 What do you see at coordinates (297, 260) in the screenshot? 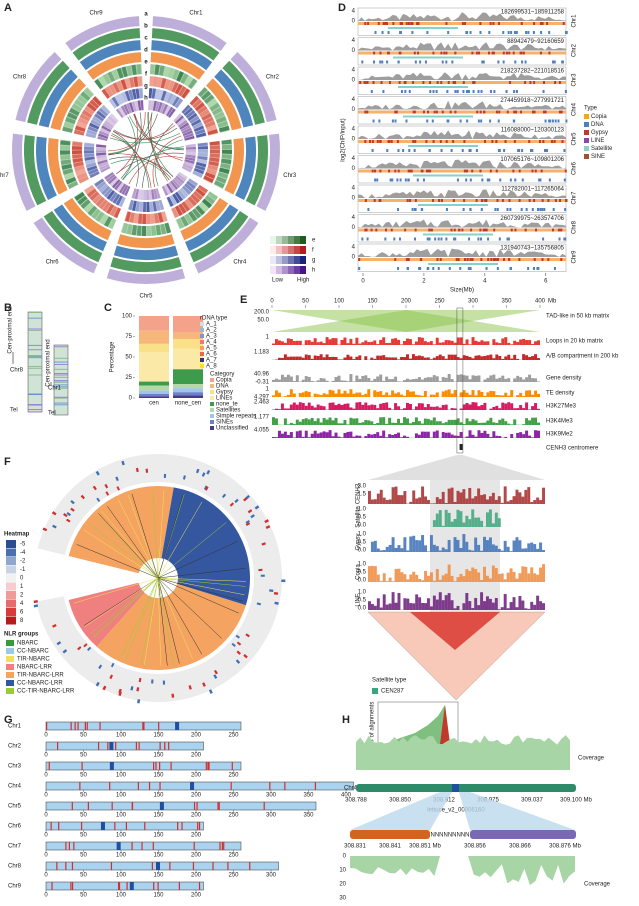
I see `legend-swatch` at bounding box center [297, 260].